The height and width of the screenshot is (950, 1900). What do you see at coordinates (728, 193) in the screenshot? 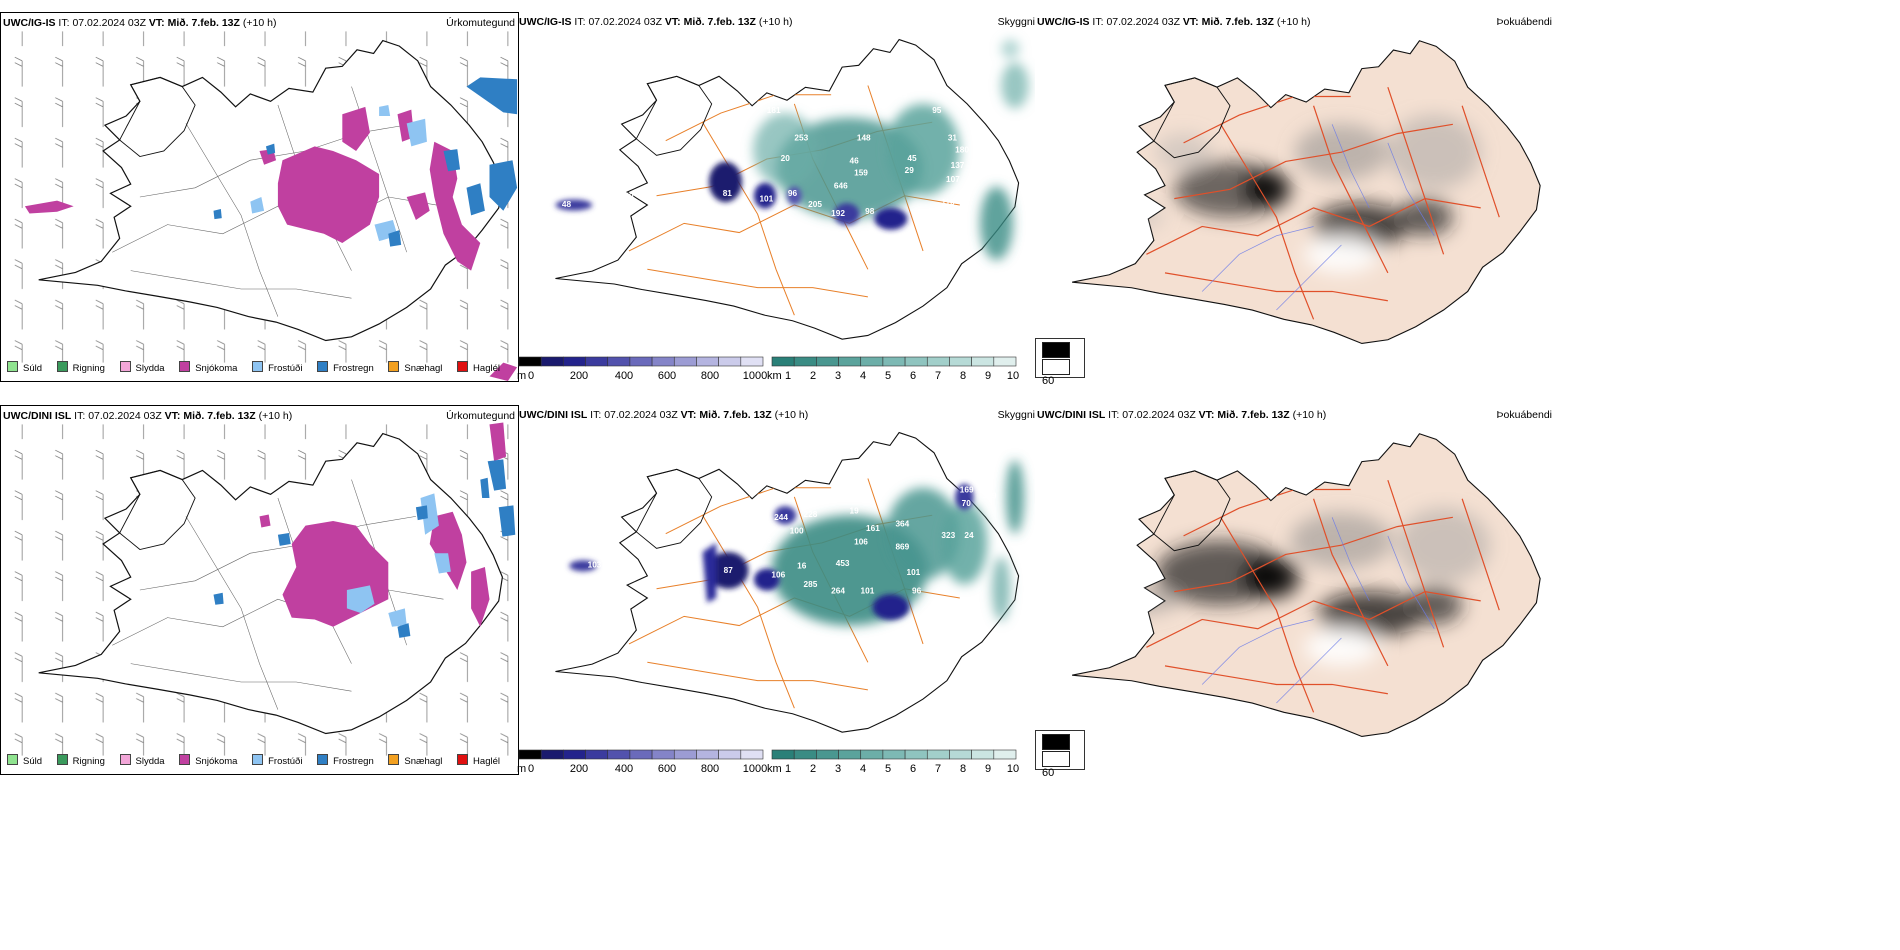
I see `visibility-label: 81` at bounding box center [728, 193].